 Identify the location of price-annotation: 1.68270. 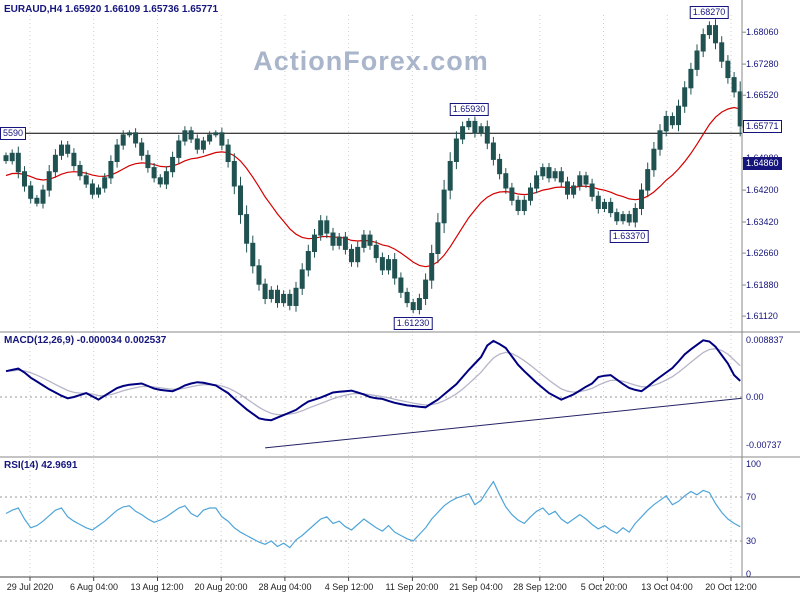
(709, 12).